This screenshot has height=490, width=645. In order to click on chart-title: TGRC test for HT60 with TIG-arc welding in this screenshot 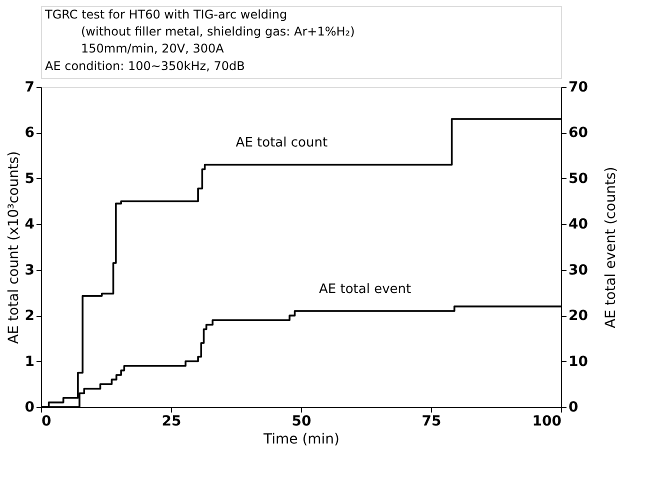, I will do `click(166, 14)`.